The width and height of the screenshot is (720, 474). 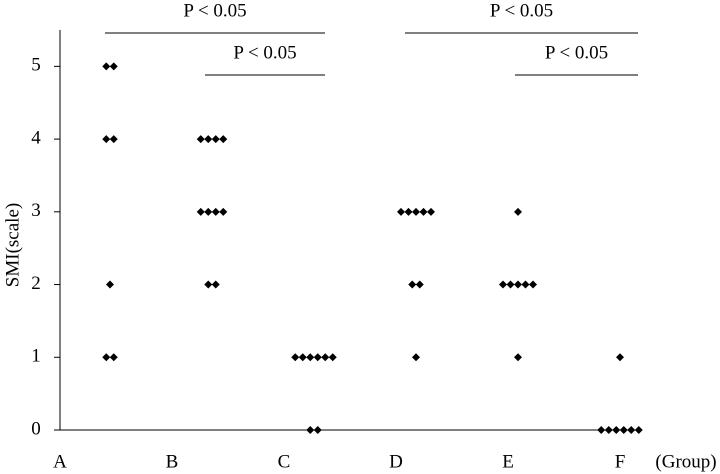 I want to click on x-axis-label: (Group), so click(x=685, y=461).